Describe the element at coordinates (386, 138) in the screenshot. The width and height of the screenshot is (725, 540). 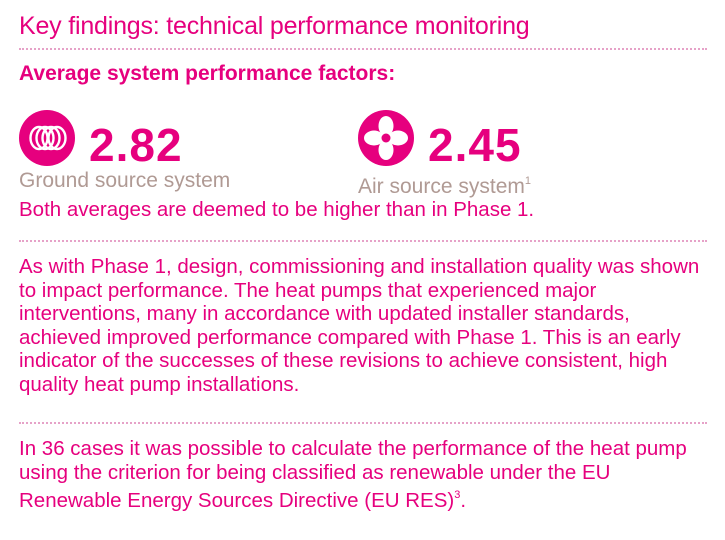
I see `air-source-fan-icon` at that location.